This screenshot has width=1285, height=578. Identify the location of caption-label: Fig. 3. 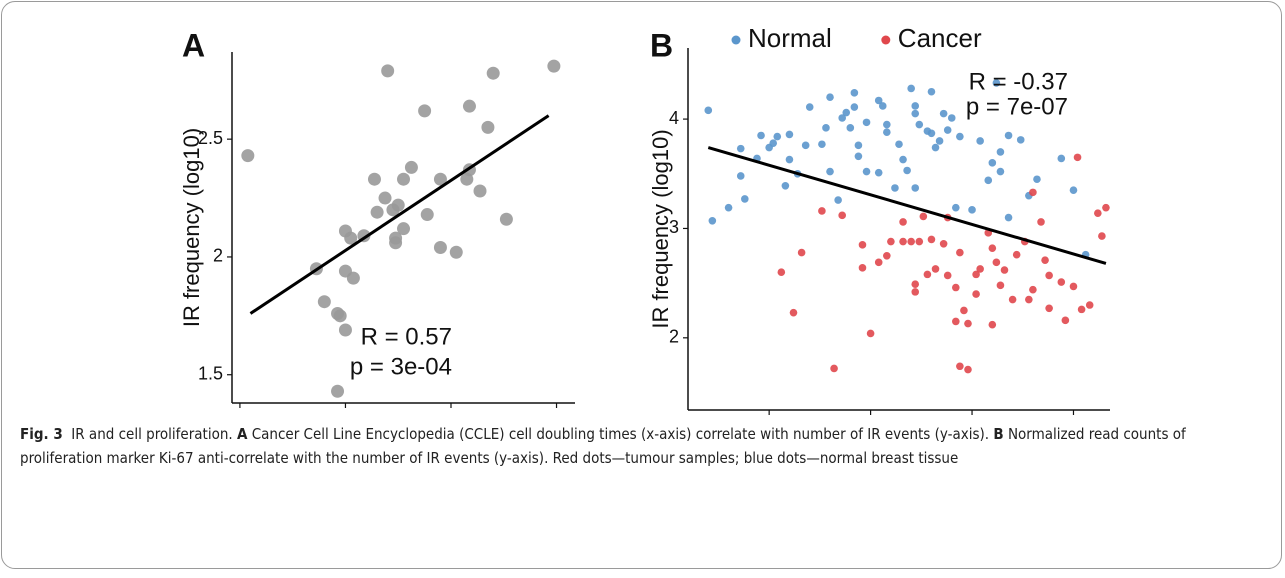
(41, 434).